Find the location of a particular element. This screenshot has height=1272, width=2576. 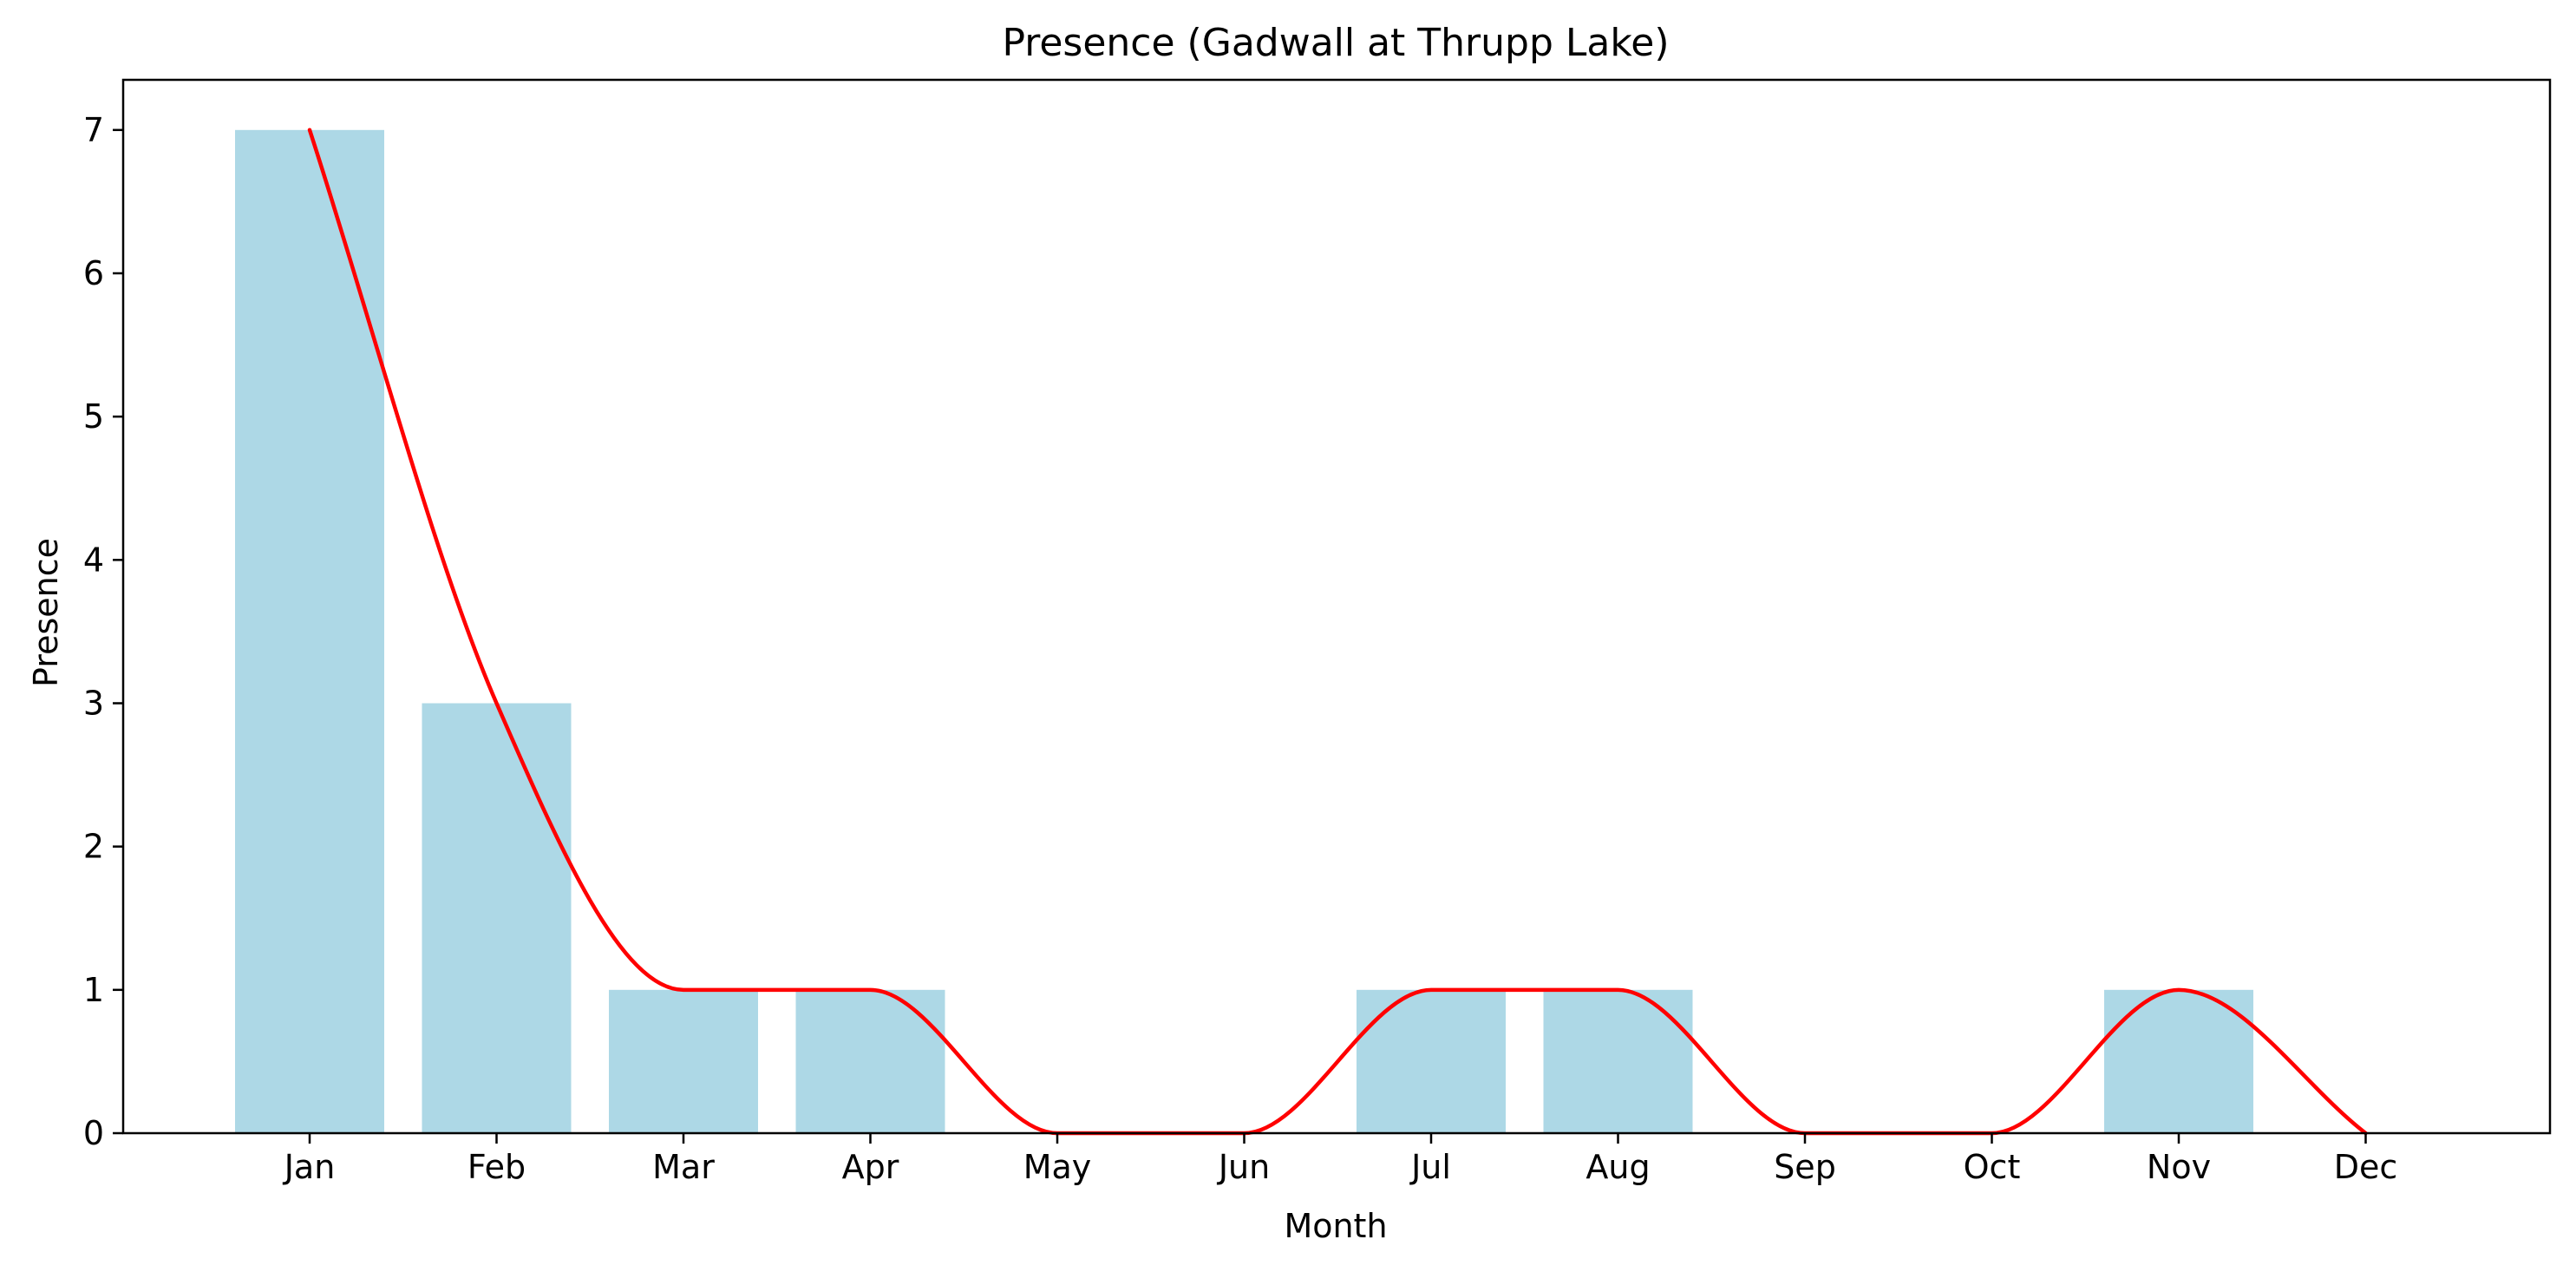

x-tick-label-jul: Jul is located at coordinates (1430, 1167).